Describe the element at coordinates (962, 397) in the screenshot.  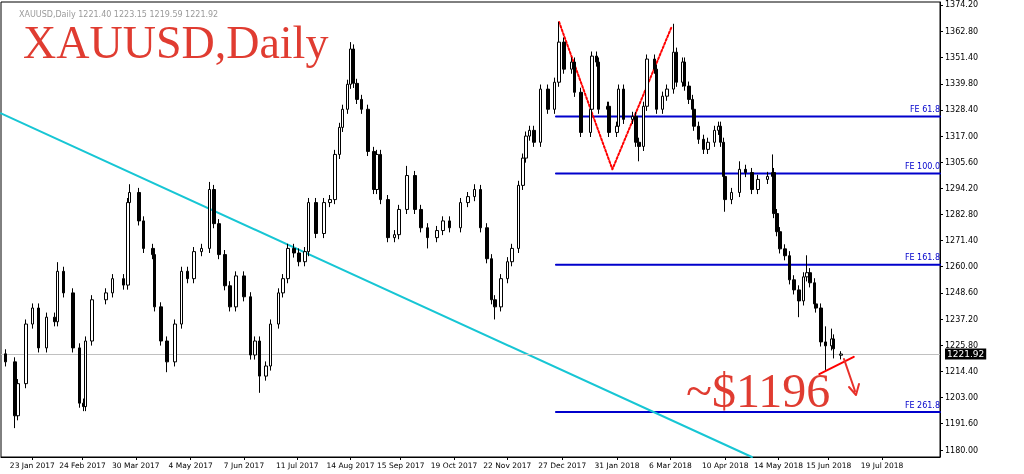
I see `y-tick-label: 1203.00` at that location.